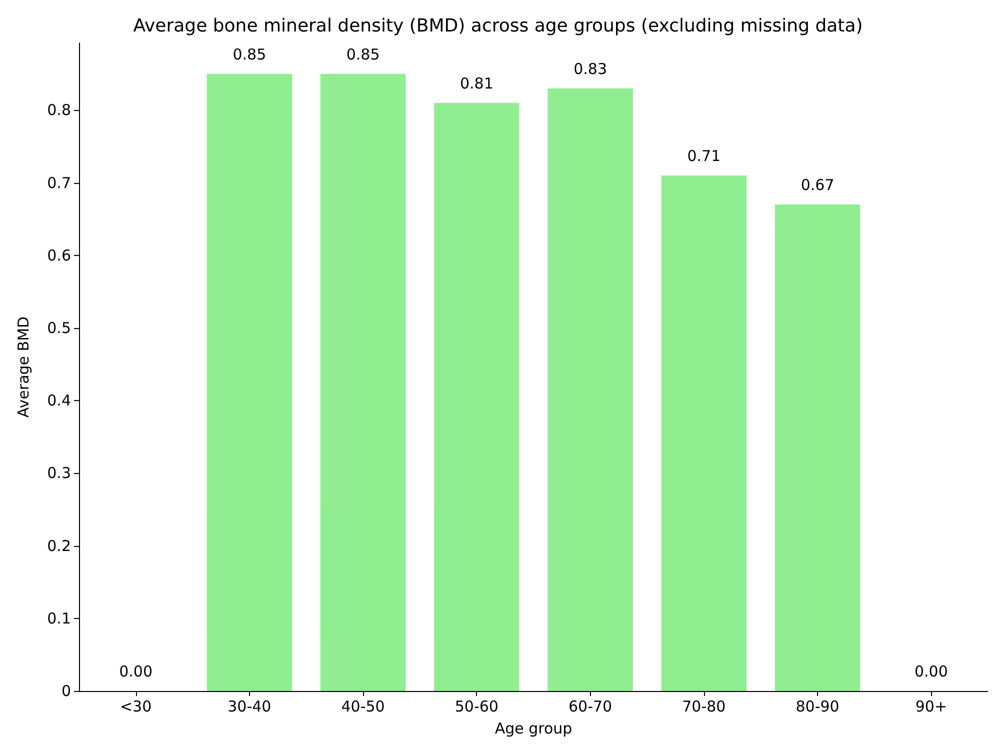 This screenshot has height=749, width=996. What do you see at coordinates (66, 691) in the screenshot?
I see `y-tick-label: 0` at bounding box center [66, 691].